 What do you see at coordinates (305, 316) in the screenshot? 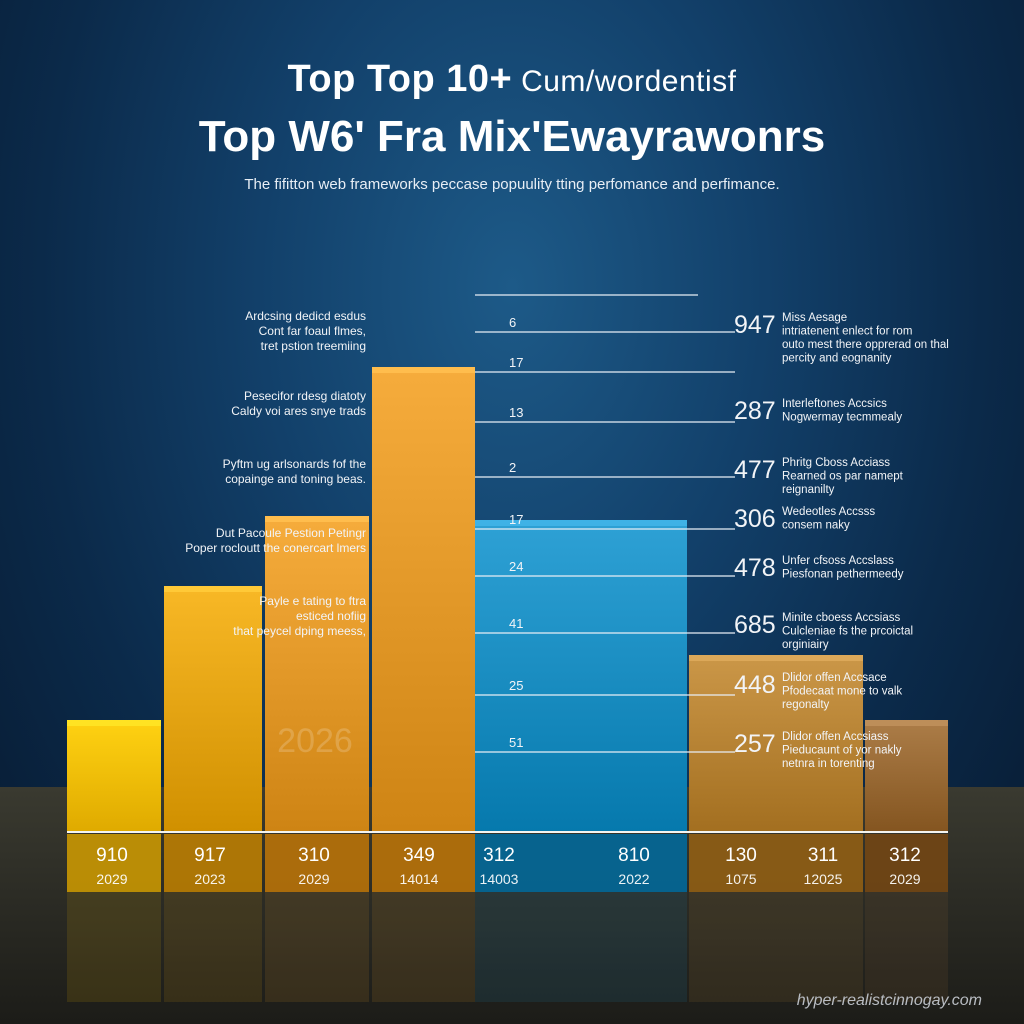
I see `left-annotation-line: Ardcsing dedicd esdus` at bounding box center [305, 316].